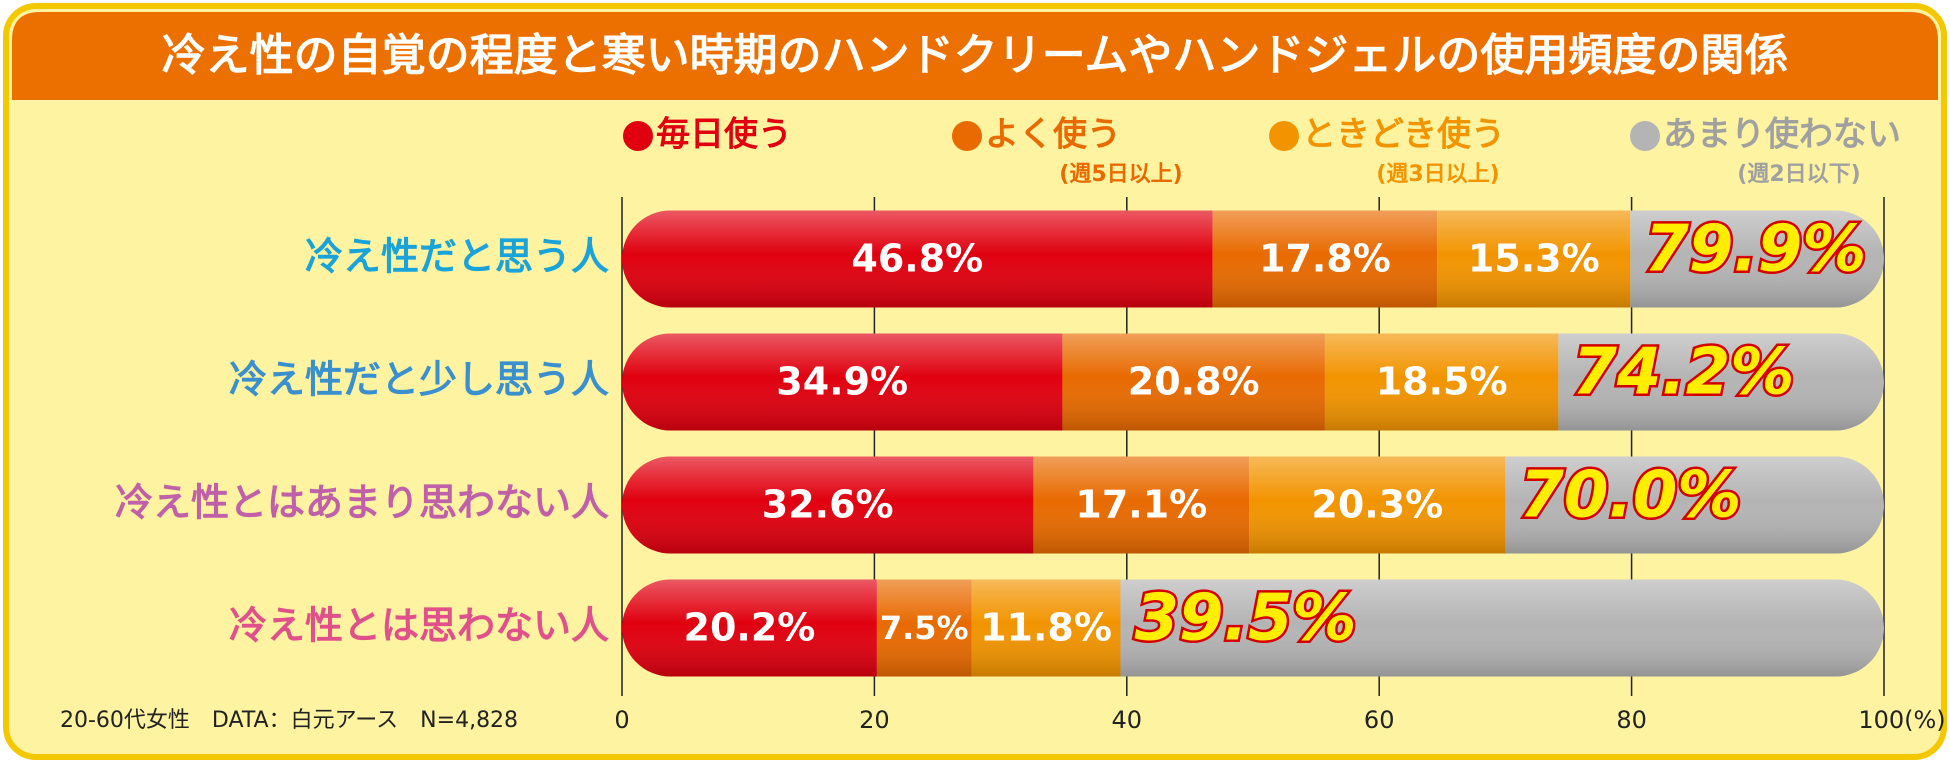  What do you see at coordinates (362, 503) in the screenshot?
I see `category-label: 冷え性とはあまり思わない人` at bounding box center [362, 503].